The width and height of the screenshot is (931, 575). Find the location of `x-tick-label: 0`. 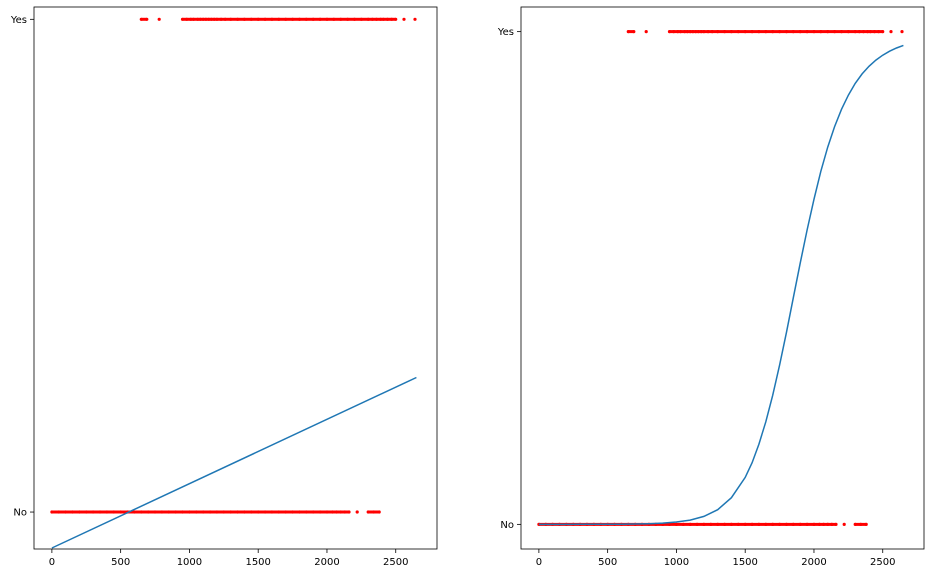

x-tick-label: 0 is located at coordinates (539, 562).